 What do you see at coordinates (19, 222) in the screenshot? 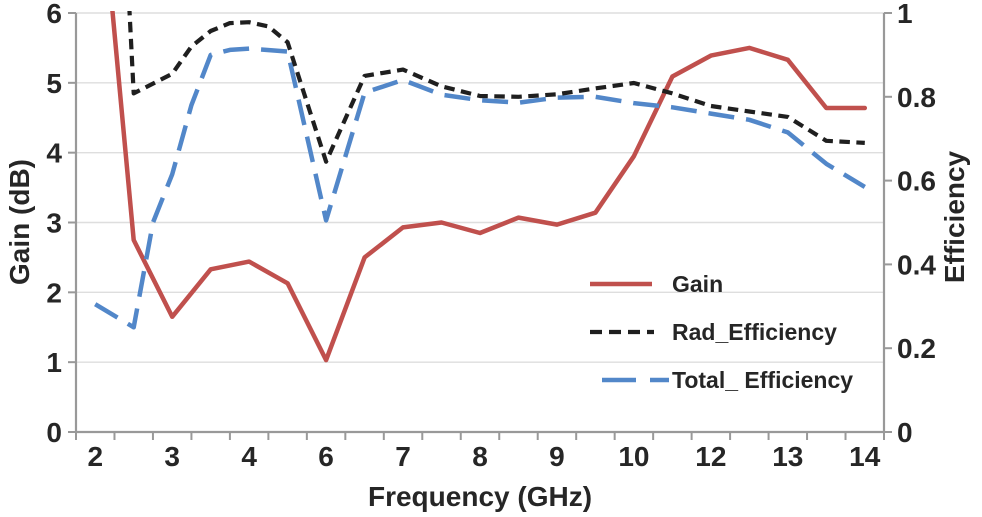
I see `y-axis-title-left: Gain (dB)` at bounding box center [19, 222].